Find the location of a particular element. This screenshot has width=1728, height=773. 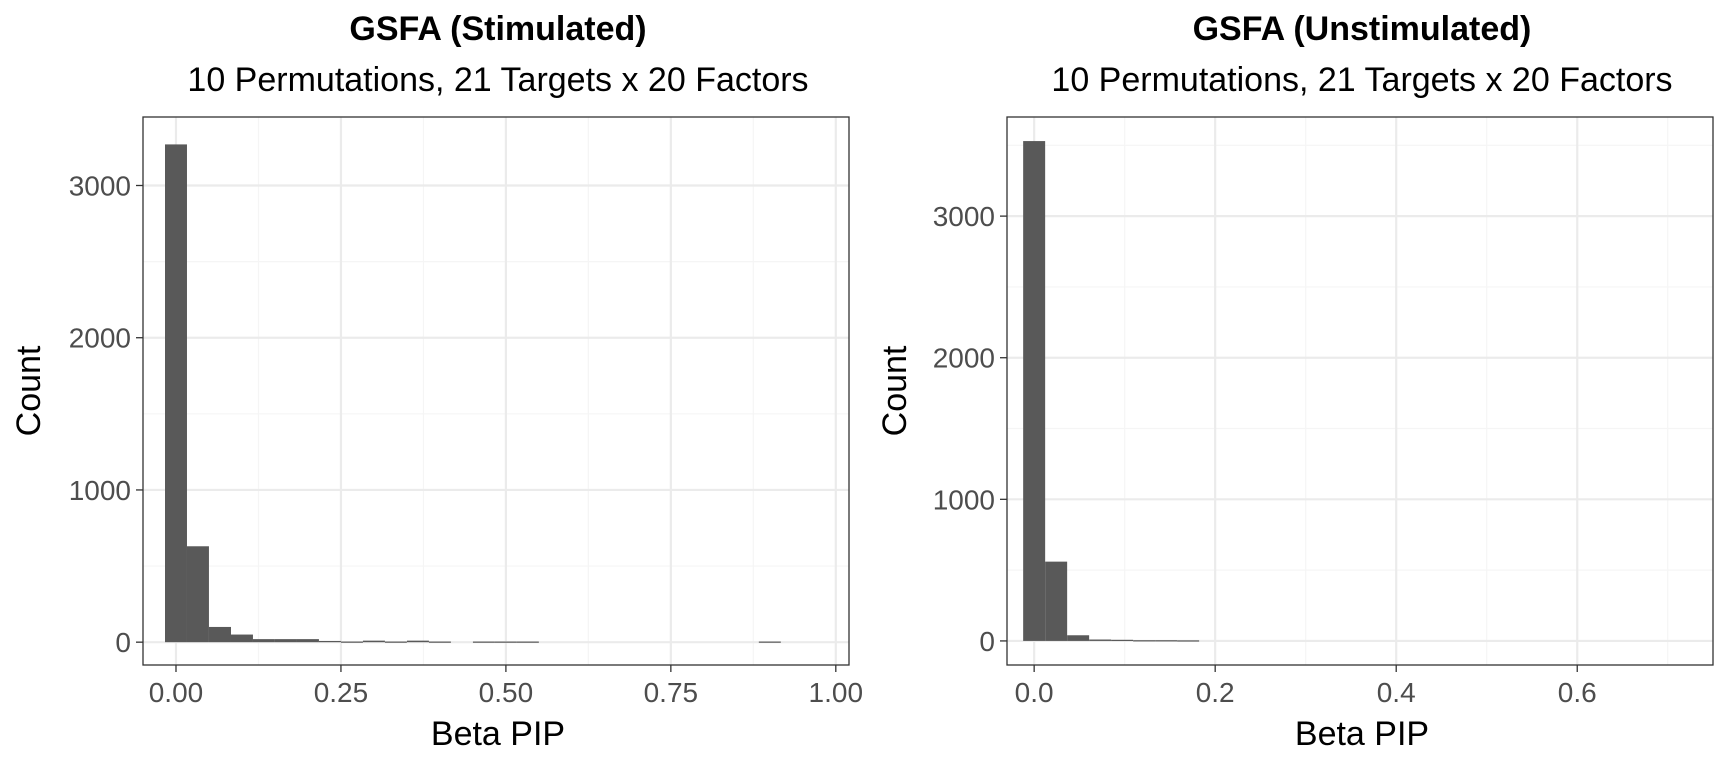

x-tick-label: 0.0 is located at coordinates (1034, 692).